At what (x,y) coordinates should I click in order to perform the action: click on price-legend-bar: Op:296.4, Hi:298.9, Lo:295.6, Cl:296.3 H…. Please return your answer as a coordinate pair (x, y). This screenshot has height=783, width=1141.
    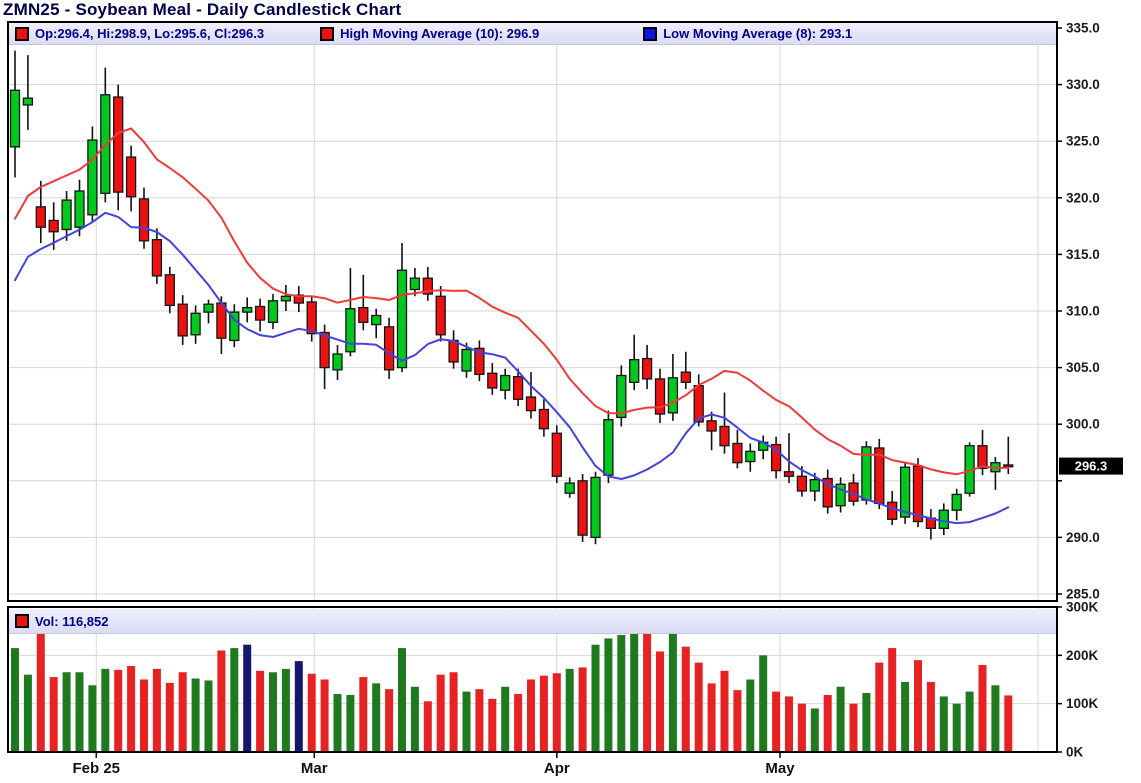
    Looking at the image, I should click on (532, 34).